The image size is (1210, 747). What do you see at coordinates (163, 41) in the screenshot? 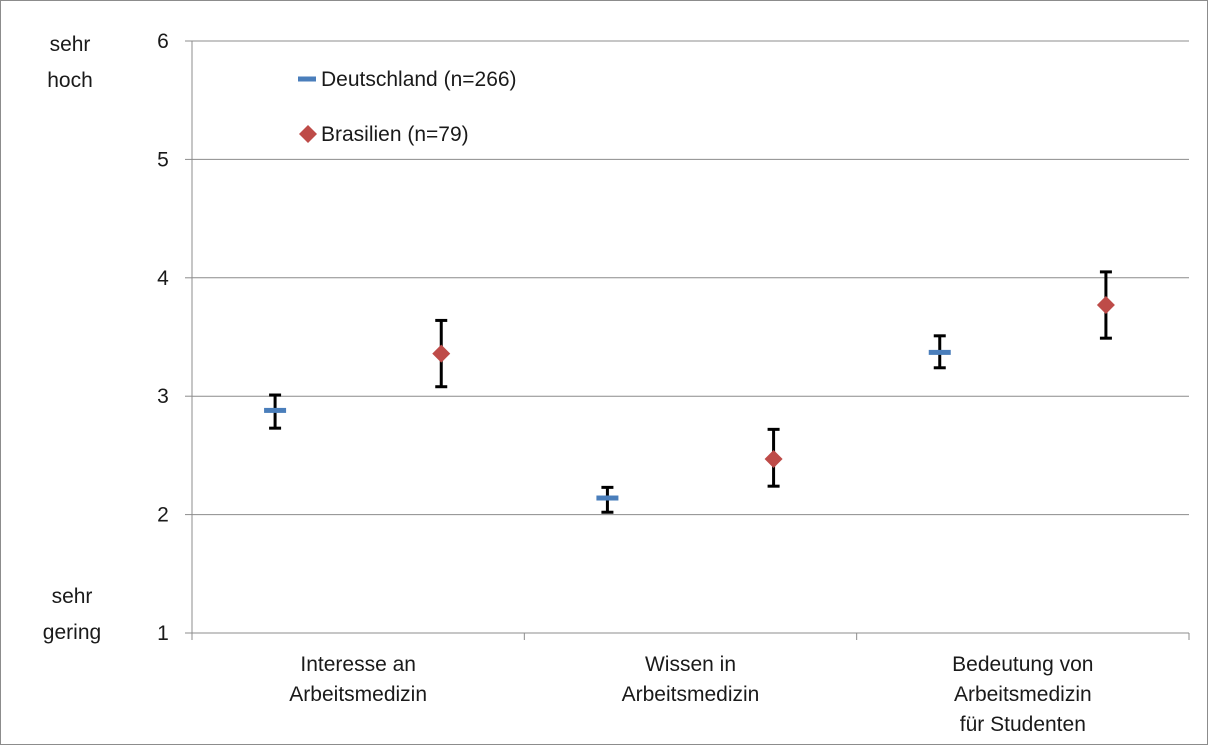
I see `y-tick-label: 6` at bounding box center [163, 41].